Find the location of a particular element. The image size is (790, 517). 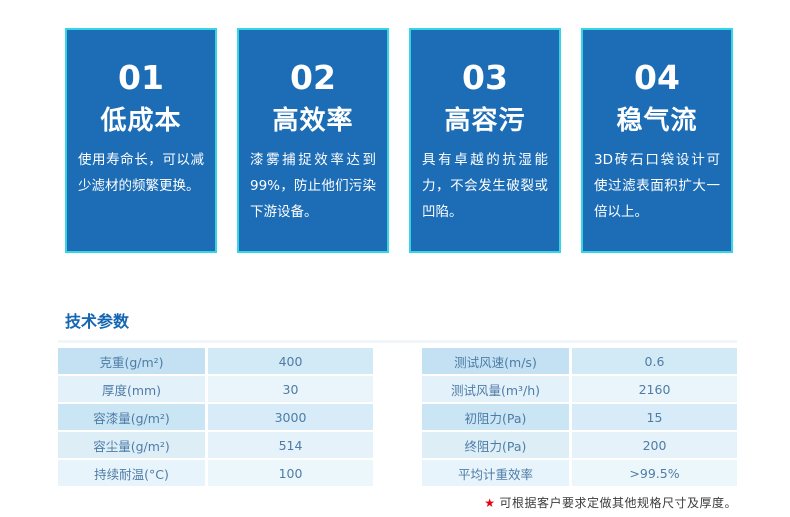

spec-value: 15 is located at coordinates (654, 417).